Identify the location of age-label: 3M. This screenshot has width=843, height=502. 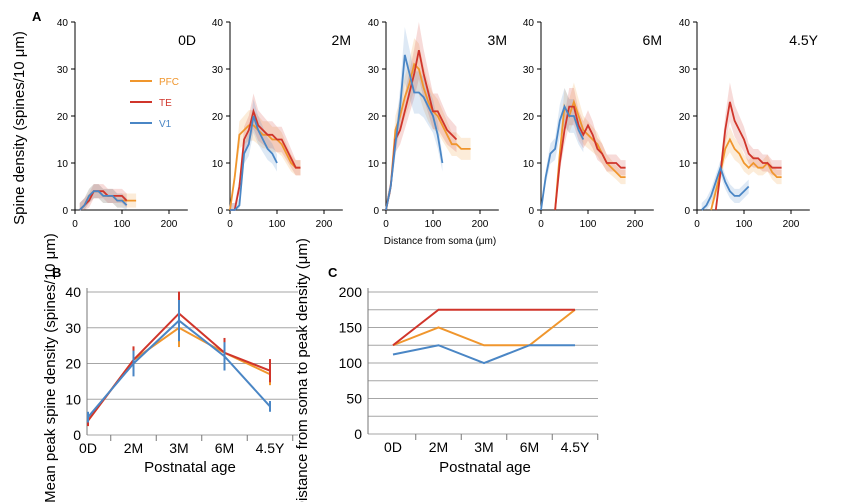
(497, 40).